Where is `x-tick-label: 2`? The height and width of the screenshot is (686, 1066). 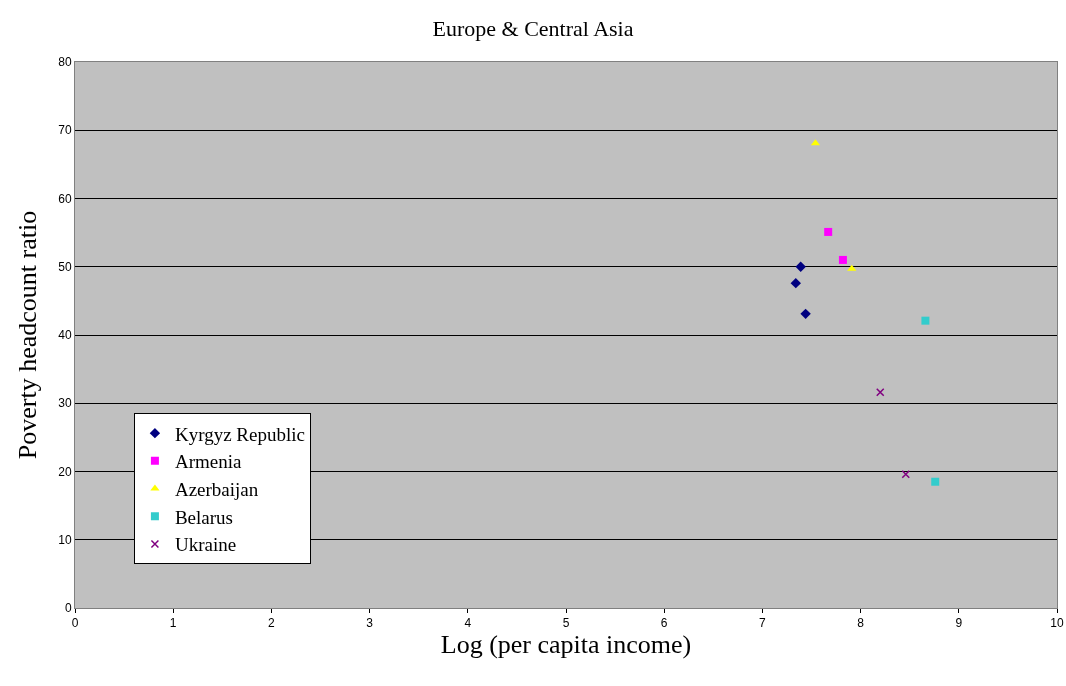 x-tick-label: 2 is located at coordinates (272, 623).